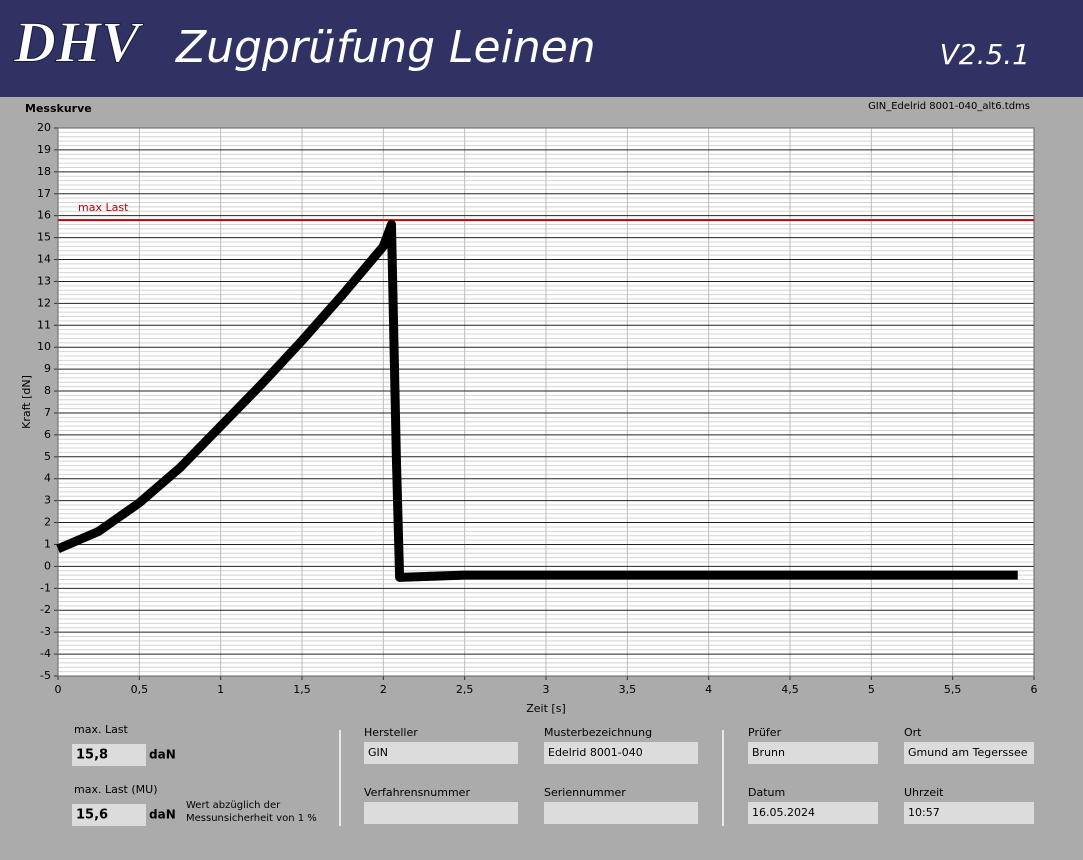 The height and width of the screenshot is (860, 1083). Describe the element at coordinates (585, 792) in the screenshot. I see `field-label: Seriennummer` at that location.